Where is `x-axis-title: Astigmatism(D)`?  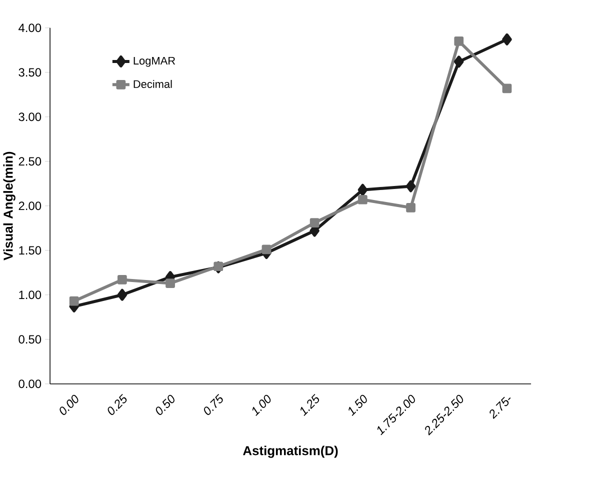 x-axis-title: Astigmatism(D) is located at coordinates (290, 452).